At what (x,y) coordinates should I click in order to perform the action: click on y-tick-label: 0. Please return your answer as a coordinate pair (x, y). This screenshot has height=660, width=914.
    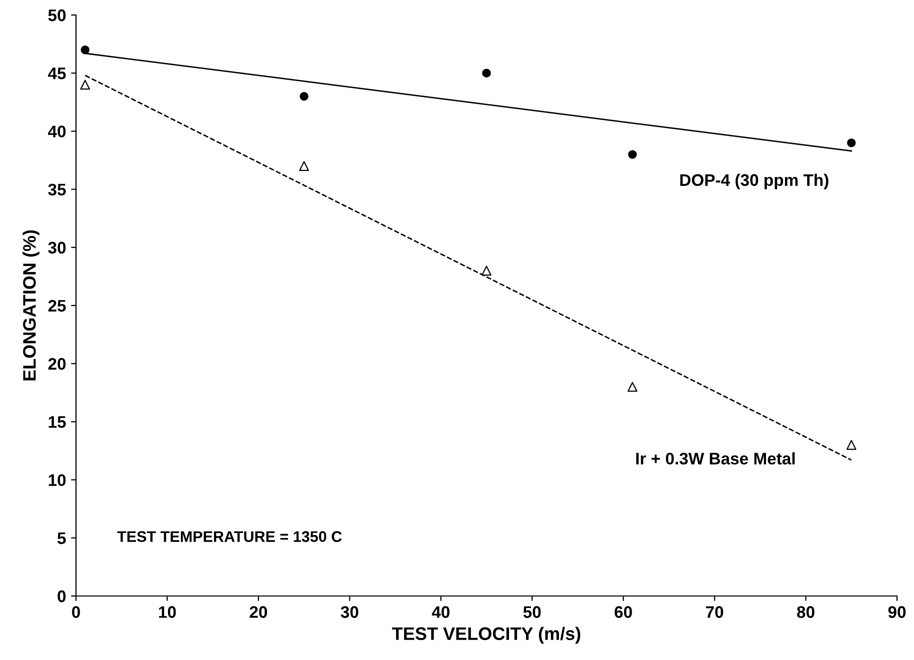
    Looking at the image, I should click on (62, 596).